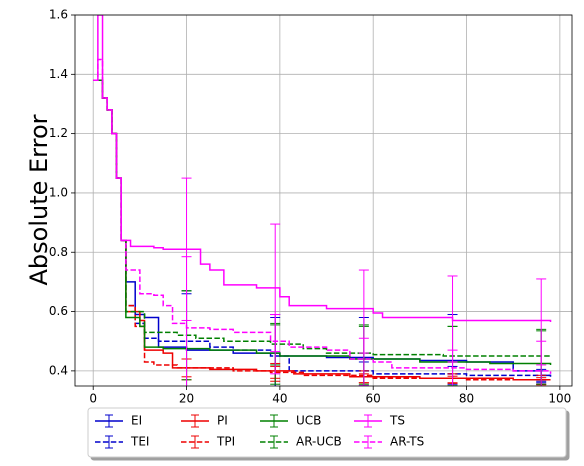 Image resolution: width=584 pixels, height=466 pixels. Describe the element at coordinates (225, 442) in the screenshot. I see `legend-label: TPI` at that location.